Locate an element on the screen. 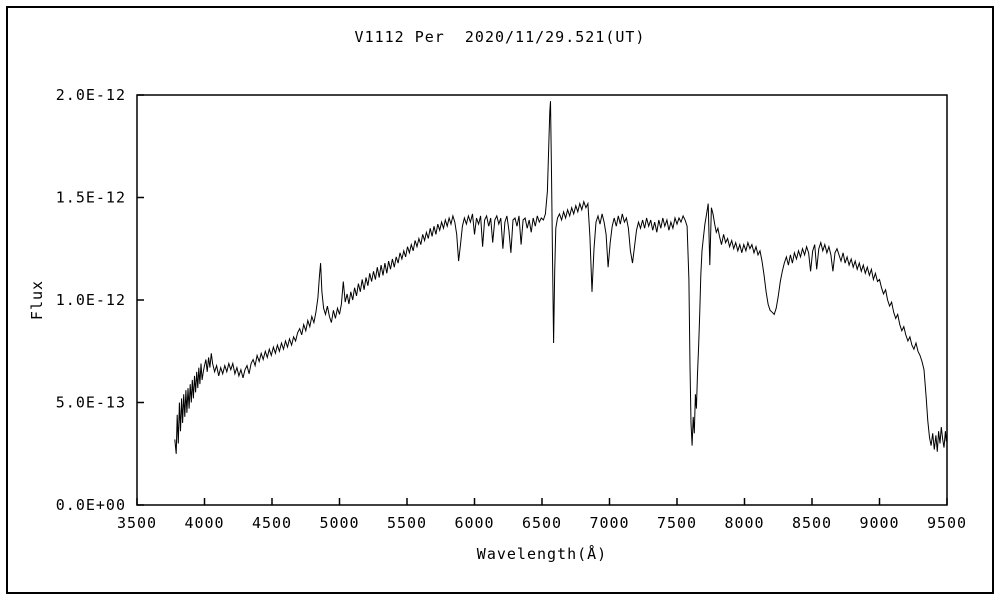 This screenshot has height=600, width=1000. chart-title: V1112 Per 2020/11/29.521(UT) is located at coordinates (500, 37).